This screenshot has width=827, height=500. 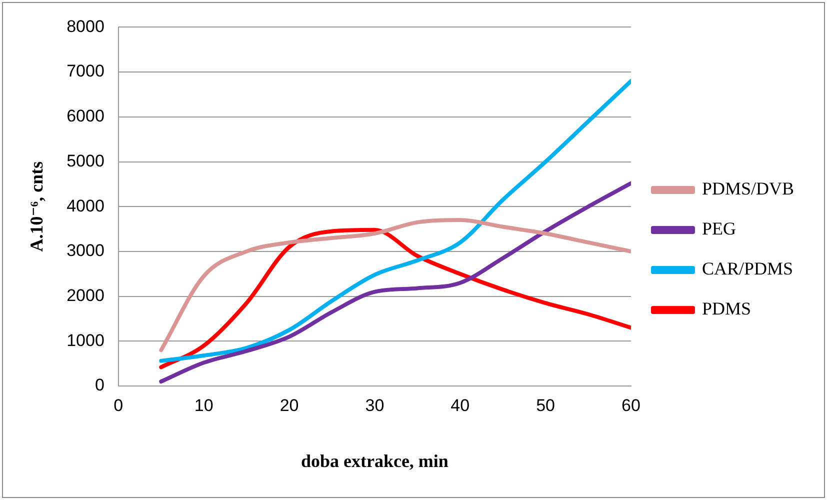 What do you see at coordinates (726, 308) in the screenshot?
I see `legend-label: PDMS` at bounding box center [726, 308].